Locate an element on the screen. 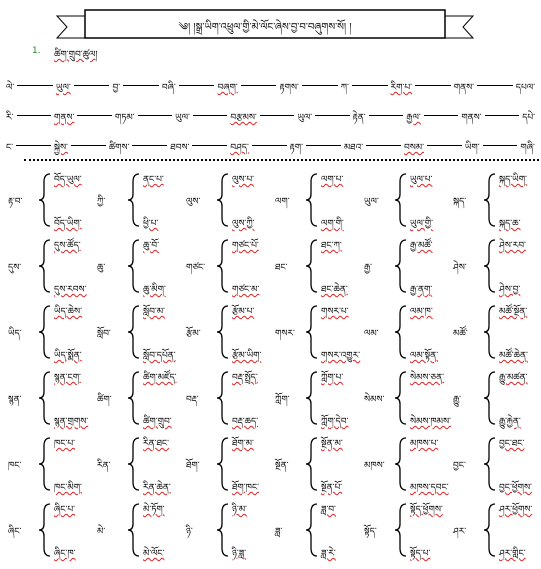 The width and height of the screenshot is (541, 569). banner is located at coordinates (265, 24).